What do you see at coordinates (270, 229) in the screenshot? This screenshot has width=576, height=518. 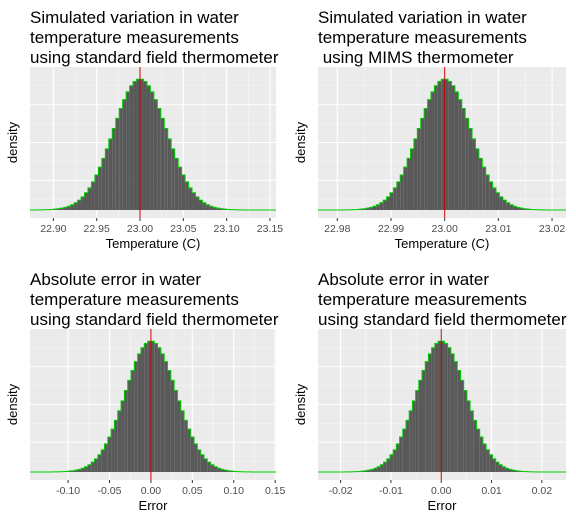 I see `x-tick-label: 23.15` at bounding box center [270, 229].